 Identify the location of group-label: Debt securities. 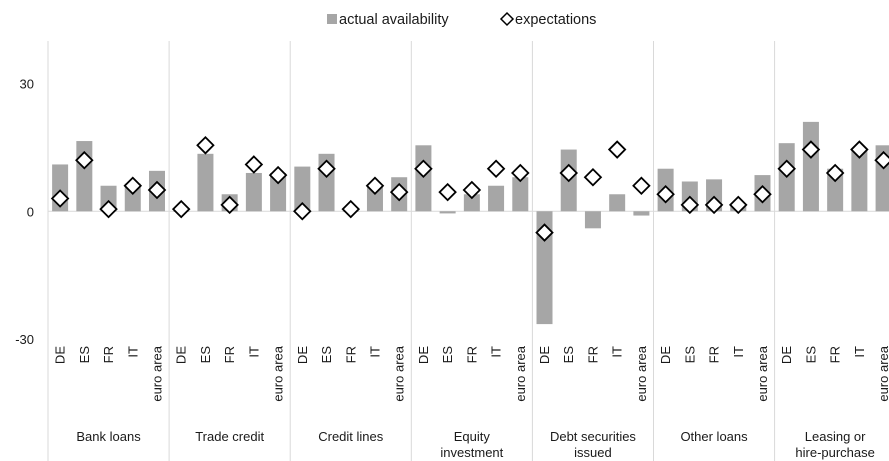
(593, 436).